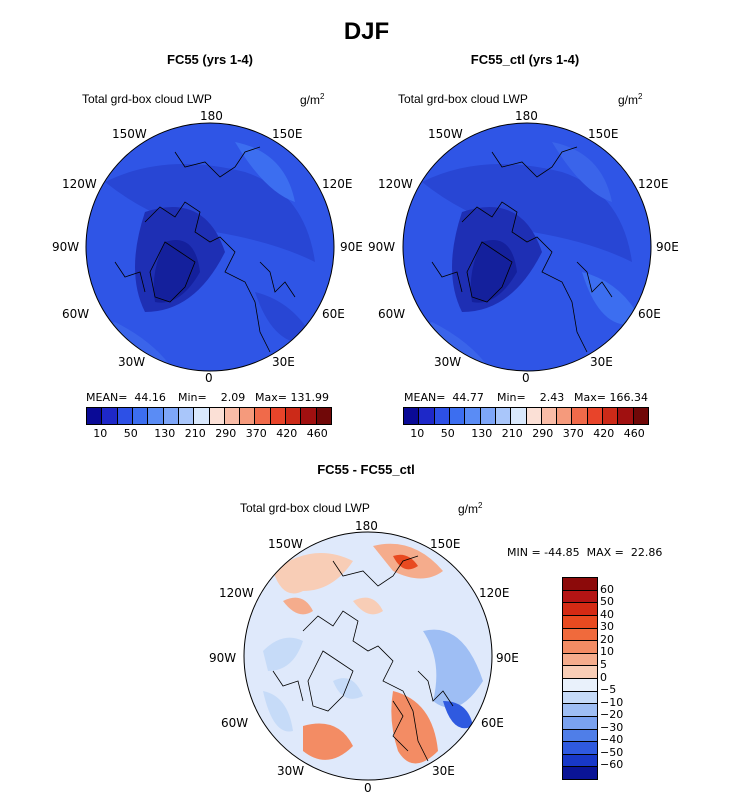  What do you see at coordinates (612, 702) in the screenshot?
I see `diff-colorbar-tick-label: −10` at bounding box center [612, 702].